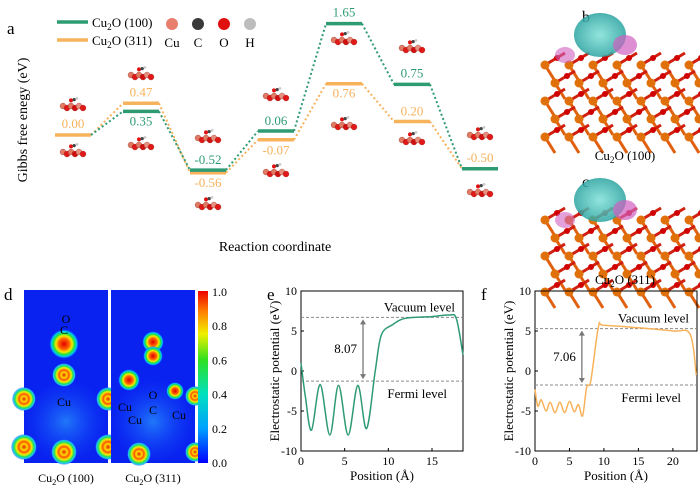 The width and height of the screenshot is (700, 490). I want to click on cu2o-100-structure-image, so click(620, 83).